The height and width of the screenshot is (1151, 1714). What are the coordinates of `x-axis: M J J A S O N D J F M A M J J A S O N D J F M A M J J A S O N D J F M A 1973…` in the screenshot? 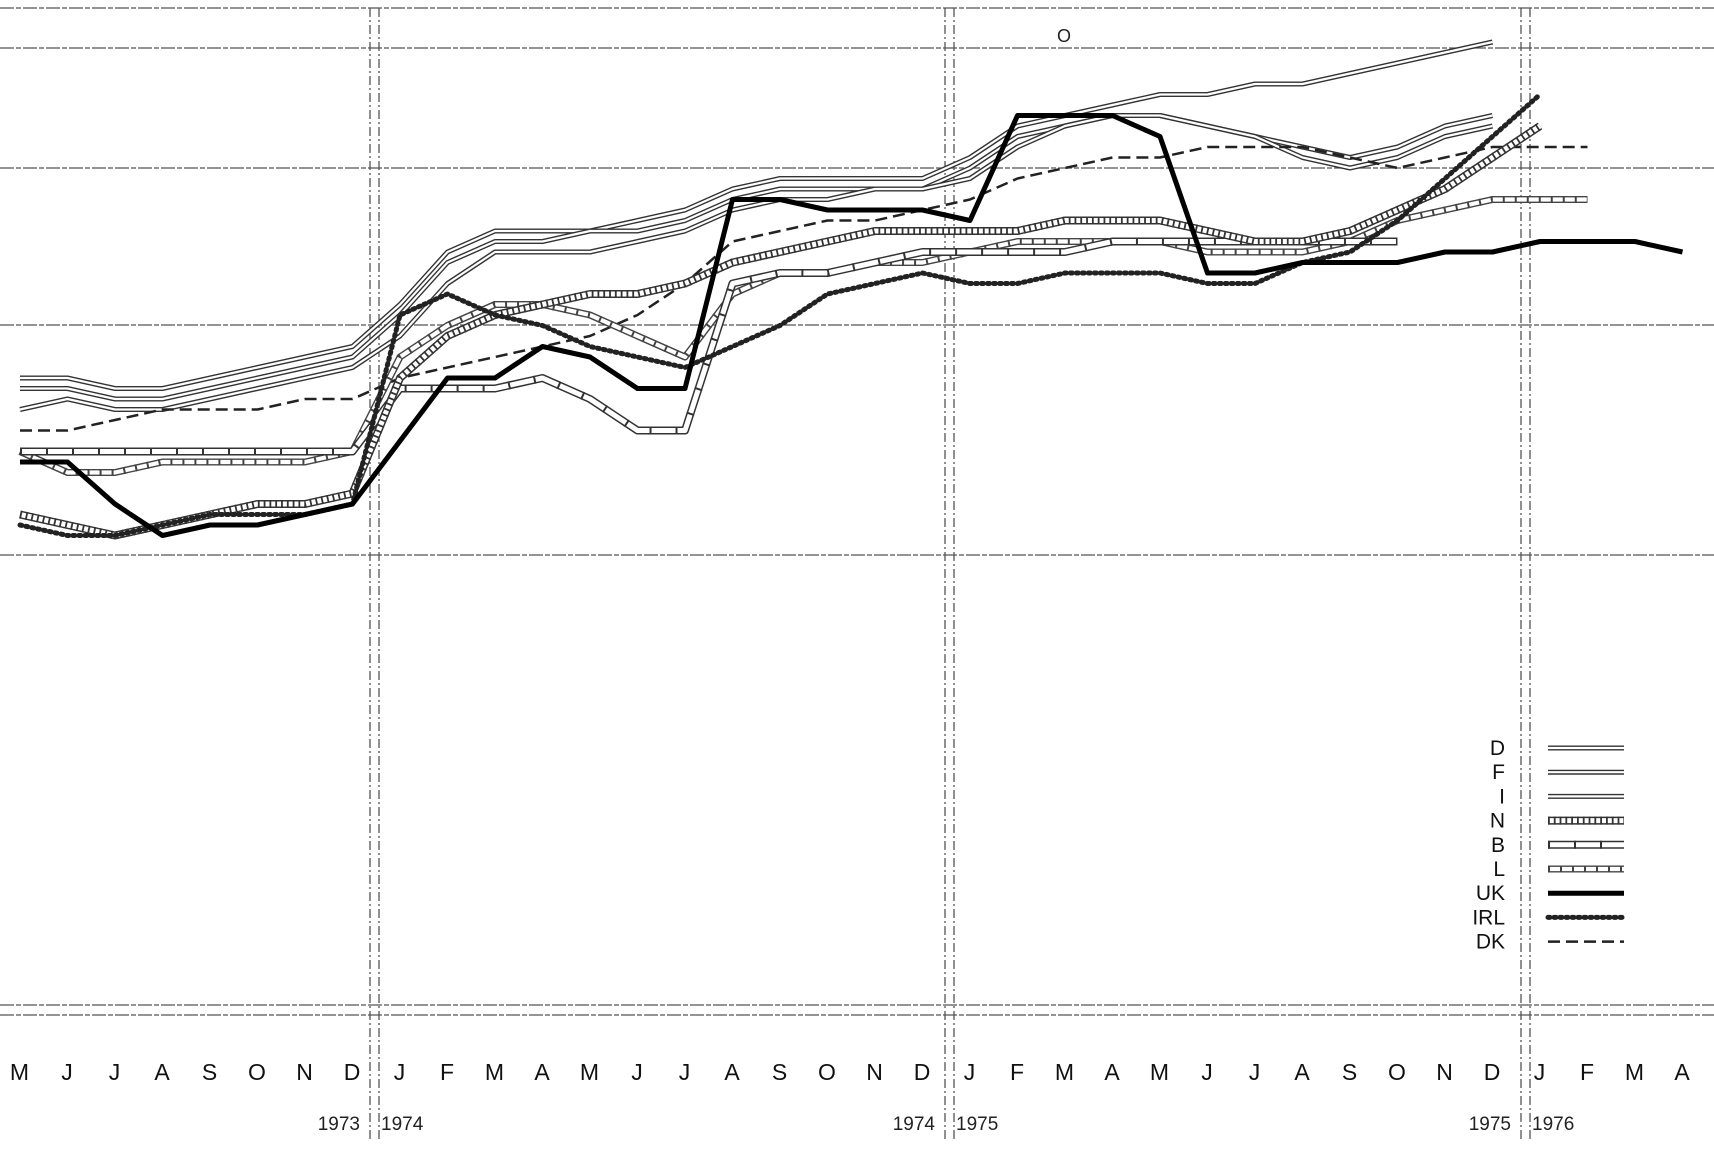 It's located at (850, 1097).